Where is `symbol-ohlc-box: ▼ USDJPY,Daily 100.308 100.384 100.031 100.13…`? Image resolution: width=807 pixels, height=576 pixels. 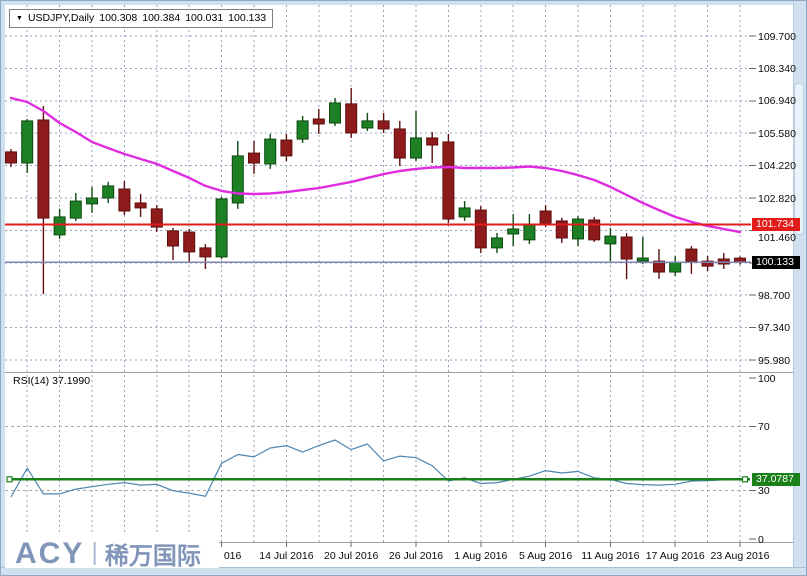
symbol-ohlc-box: ▼ USDJPY,Daily 100.308 100.384 100.031 100.13… is located at coordinates (141, 18).